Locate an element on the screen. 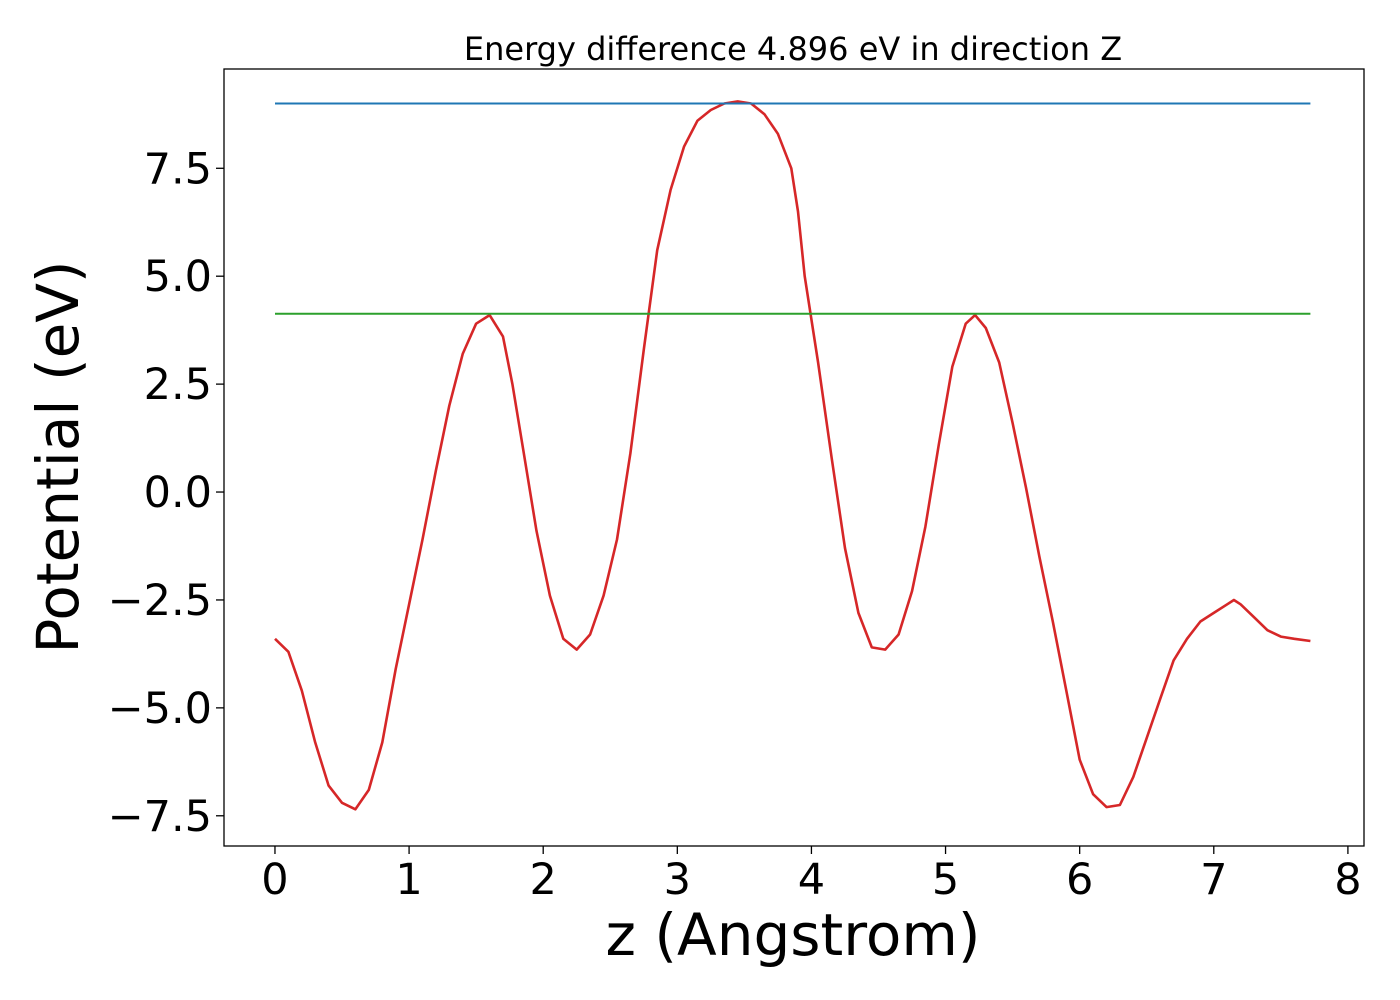 This screenshot has width=1400, height=1000. y-tick-label: 7.5 is located at coordinates (178, 169).